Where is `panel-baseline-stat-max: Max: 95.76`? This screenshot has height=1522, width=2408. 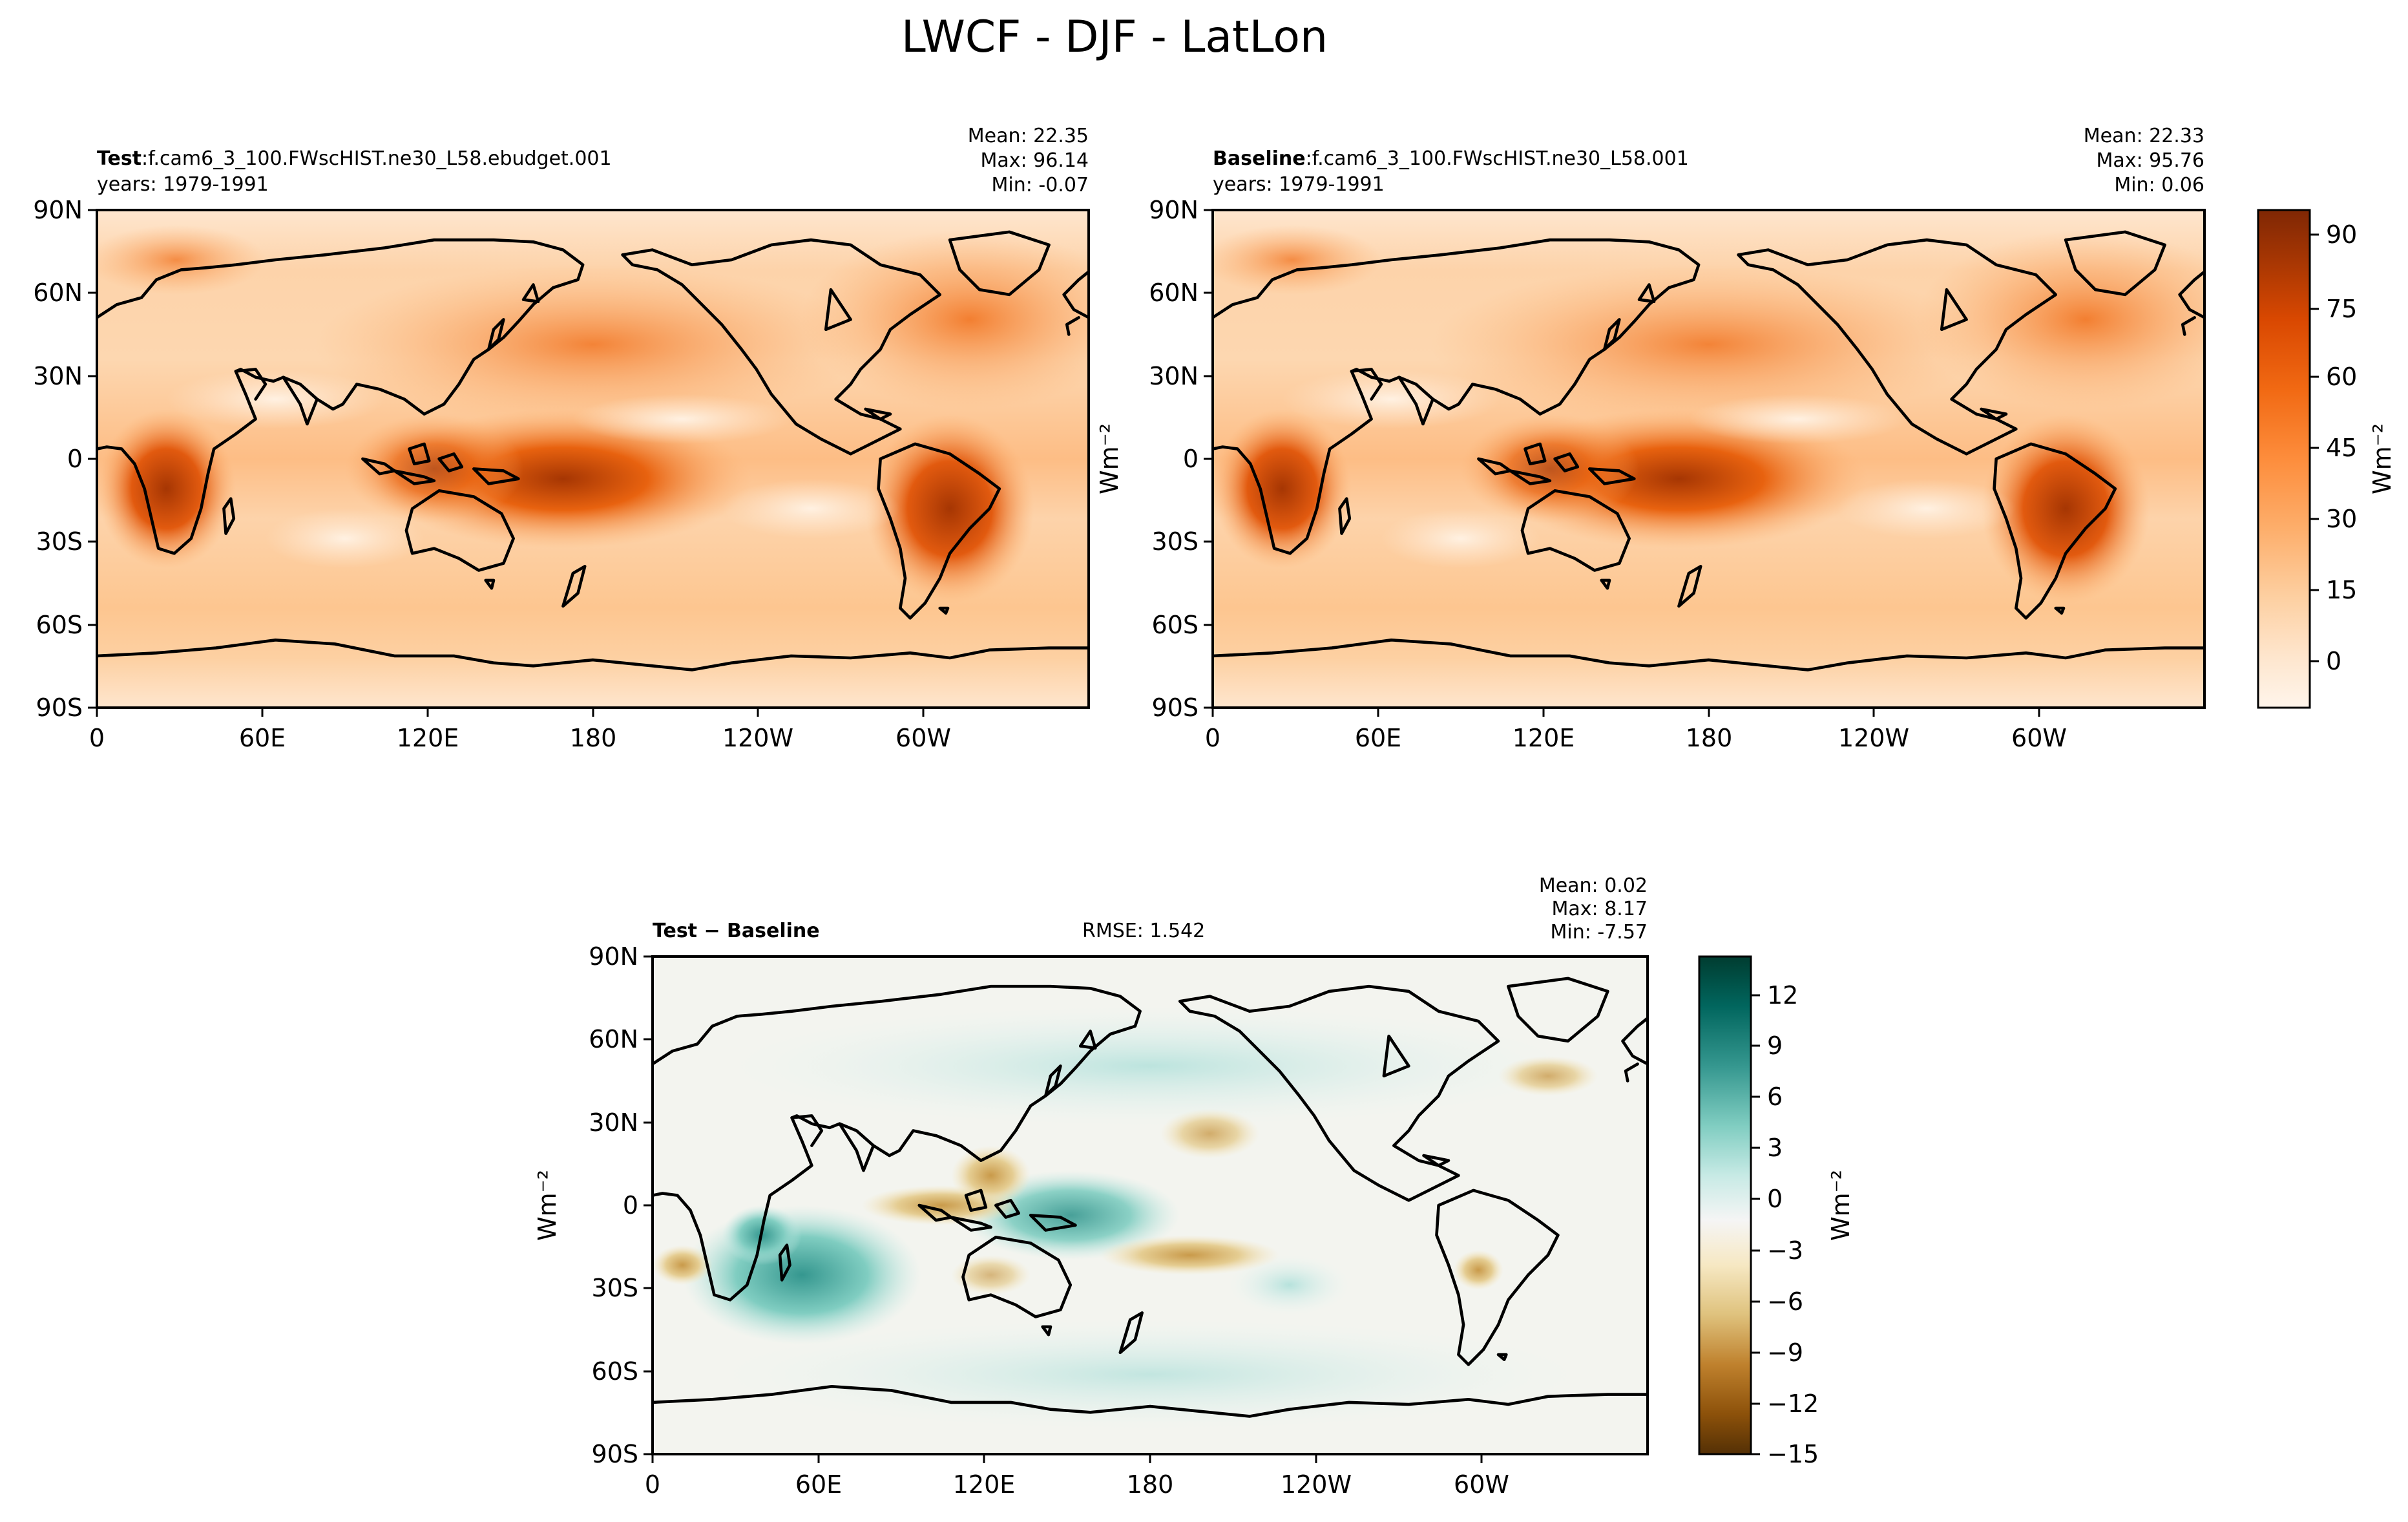
panel-baseline-stat-max: Max: 95.76 is located at coordinates (2150, 160).